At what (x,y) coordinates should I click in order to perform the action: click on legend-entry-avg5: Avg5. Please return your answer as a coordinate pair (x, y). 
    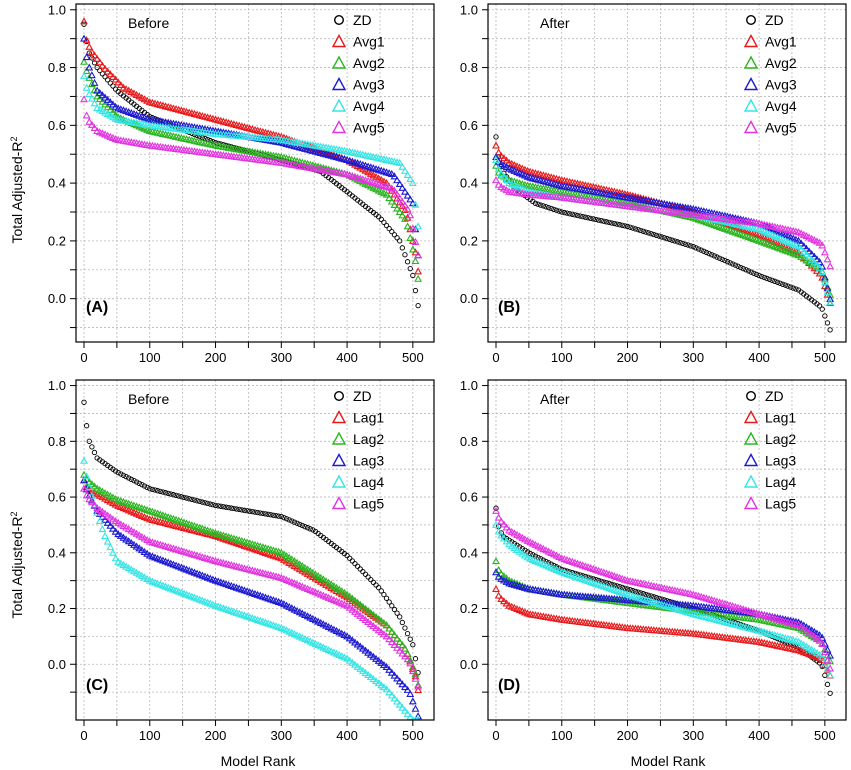
    Looking at the image, I should click on (358, 128).